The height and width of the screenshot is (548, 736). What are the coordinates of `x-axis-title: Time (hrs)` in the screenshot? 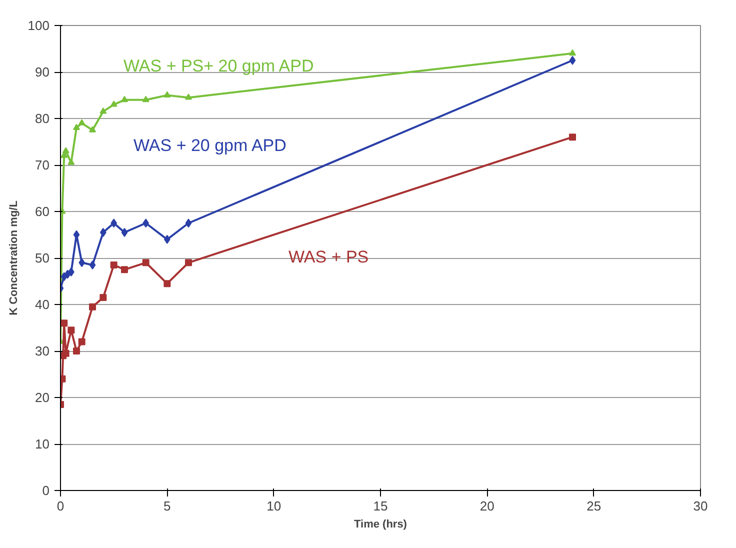 It's located at (381, 524).